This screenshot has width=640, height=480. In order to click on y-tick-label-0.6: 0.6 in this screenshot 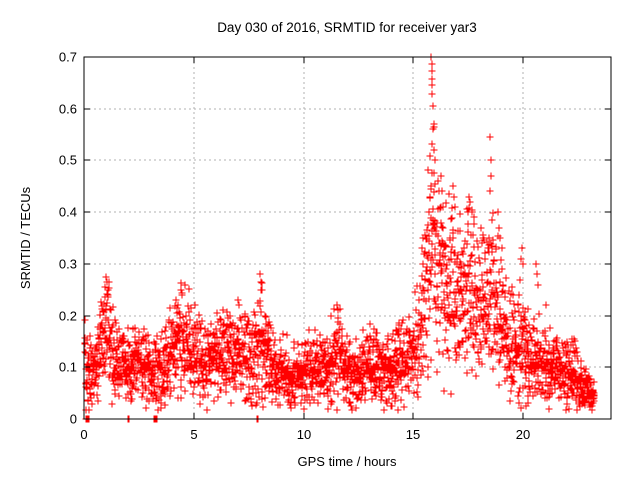, I will do `click(68, 109)`.